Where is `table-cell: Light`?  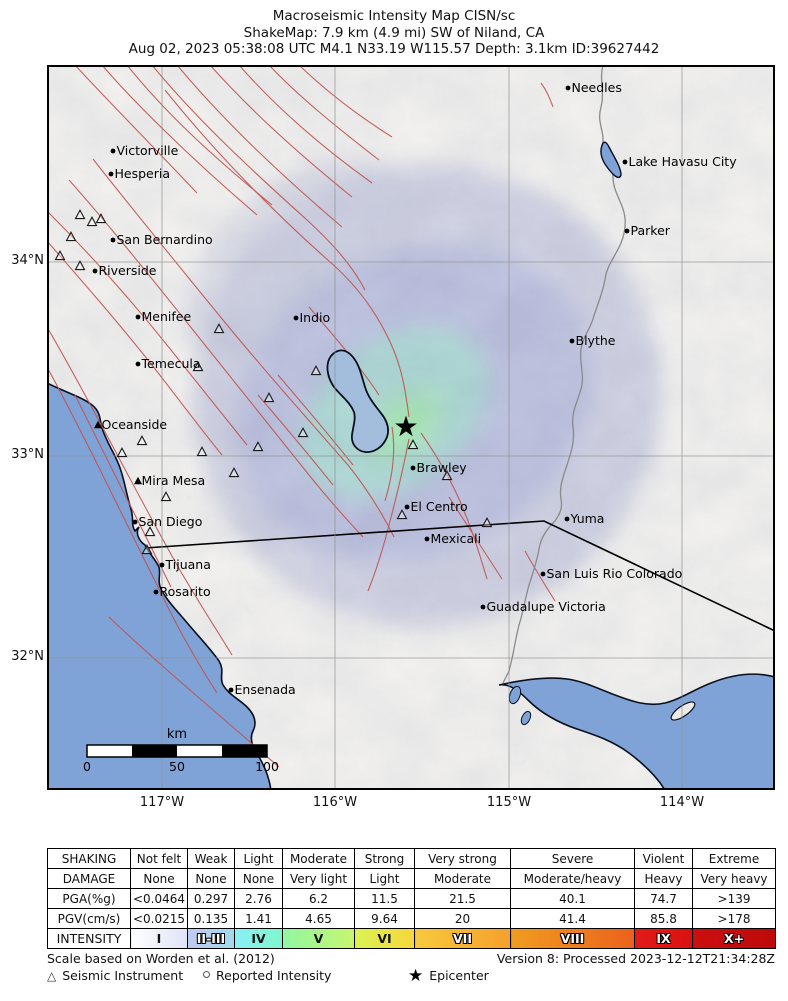
table-cell: Light is located at coordinates (384, 878).